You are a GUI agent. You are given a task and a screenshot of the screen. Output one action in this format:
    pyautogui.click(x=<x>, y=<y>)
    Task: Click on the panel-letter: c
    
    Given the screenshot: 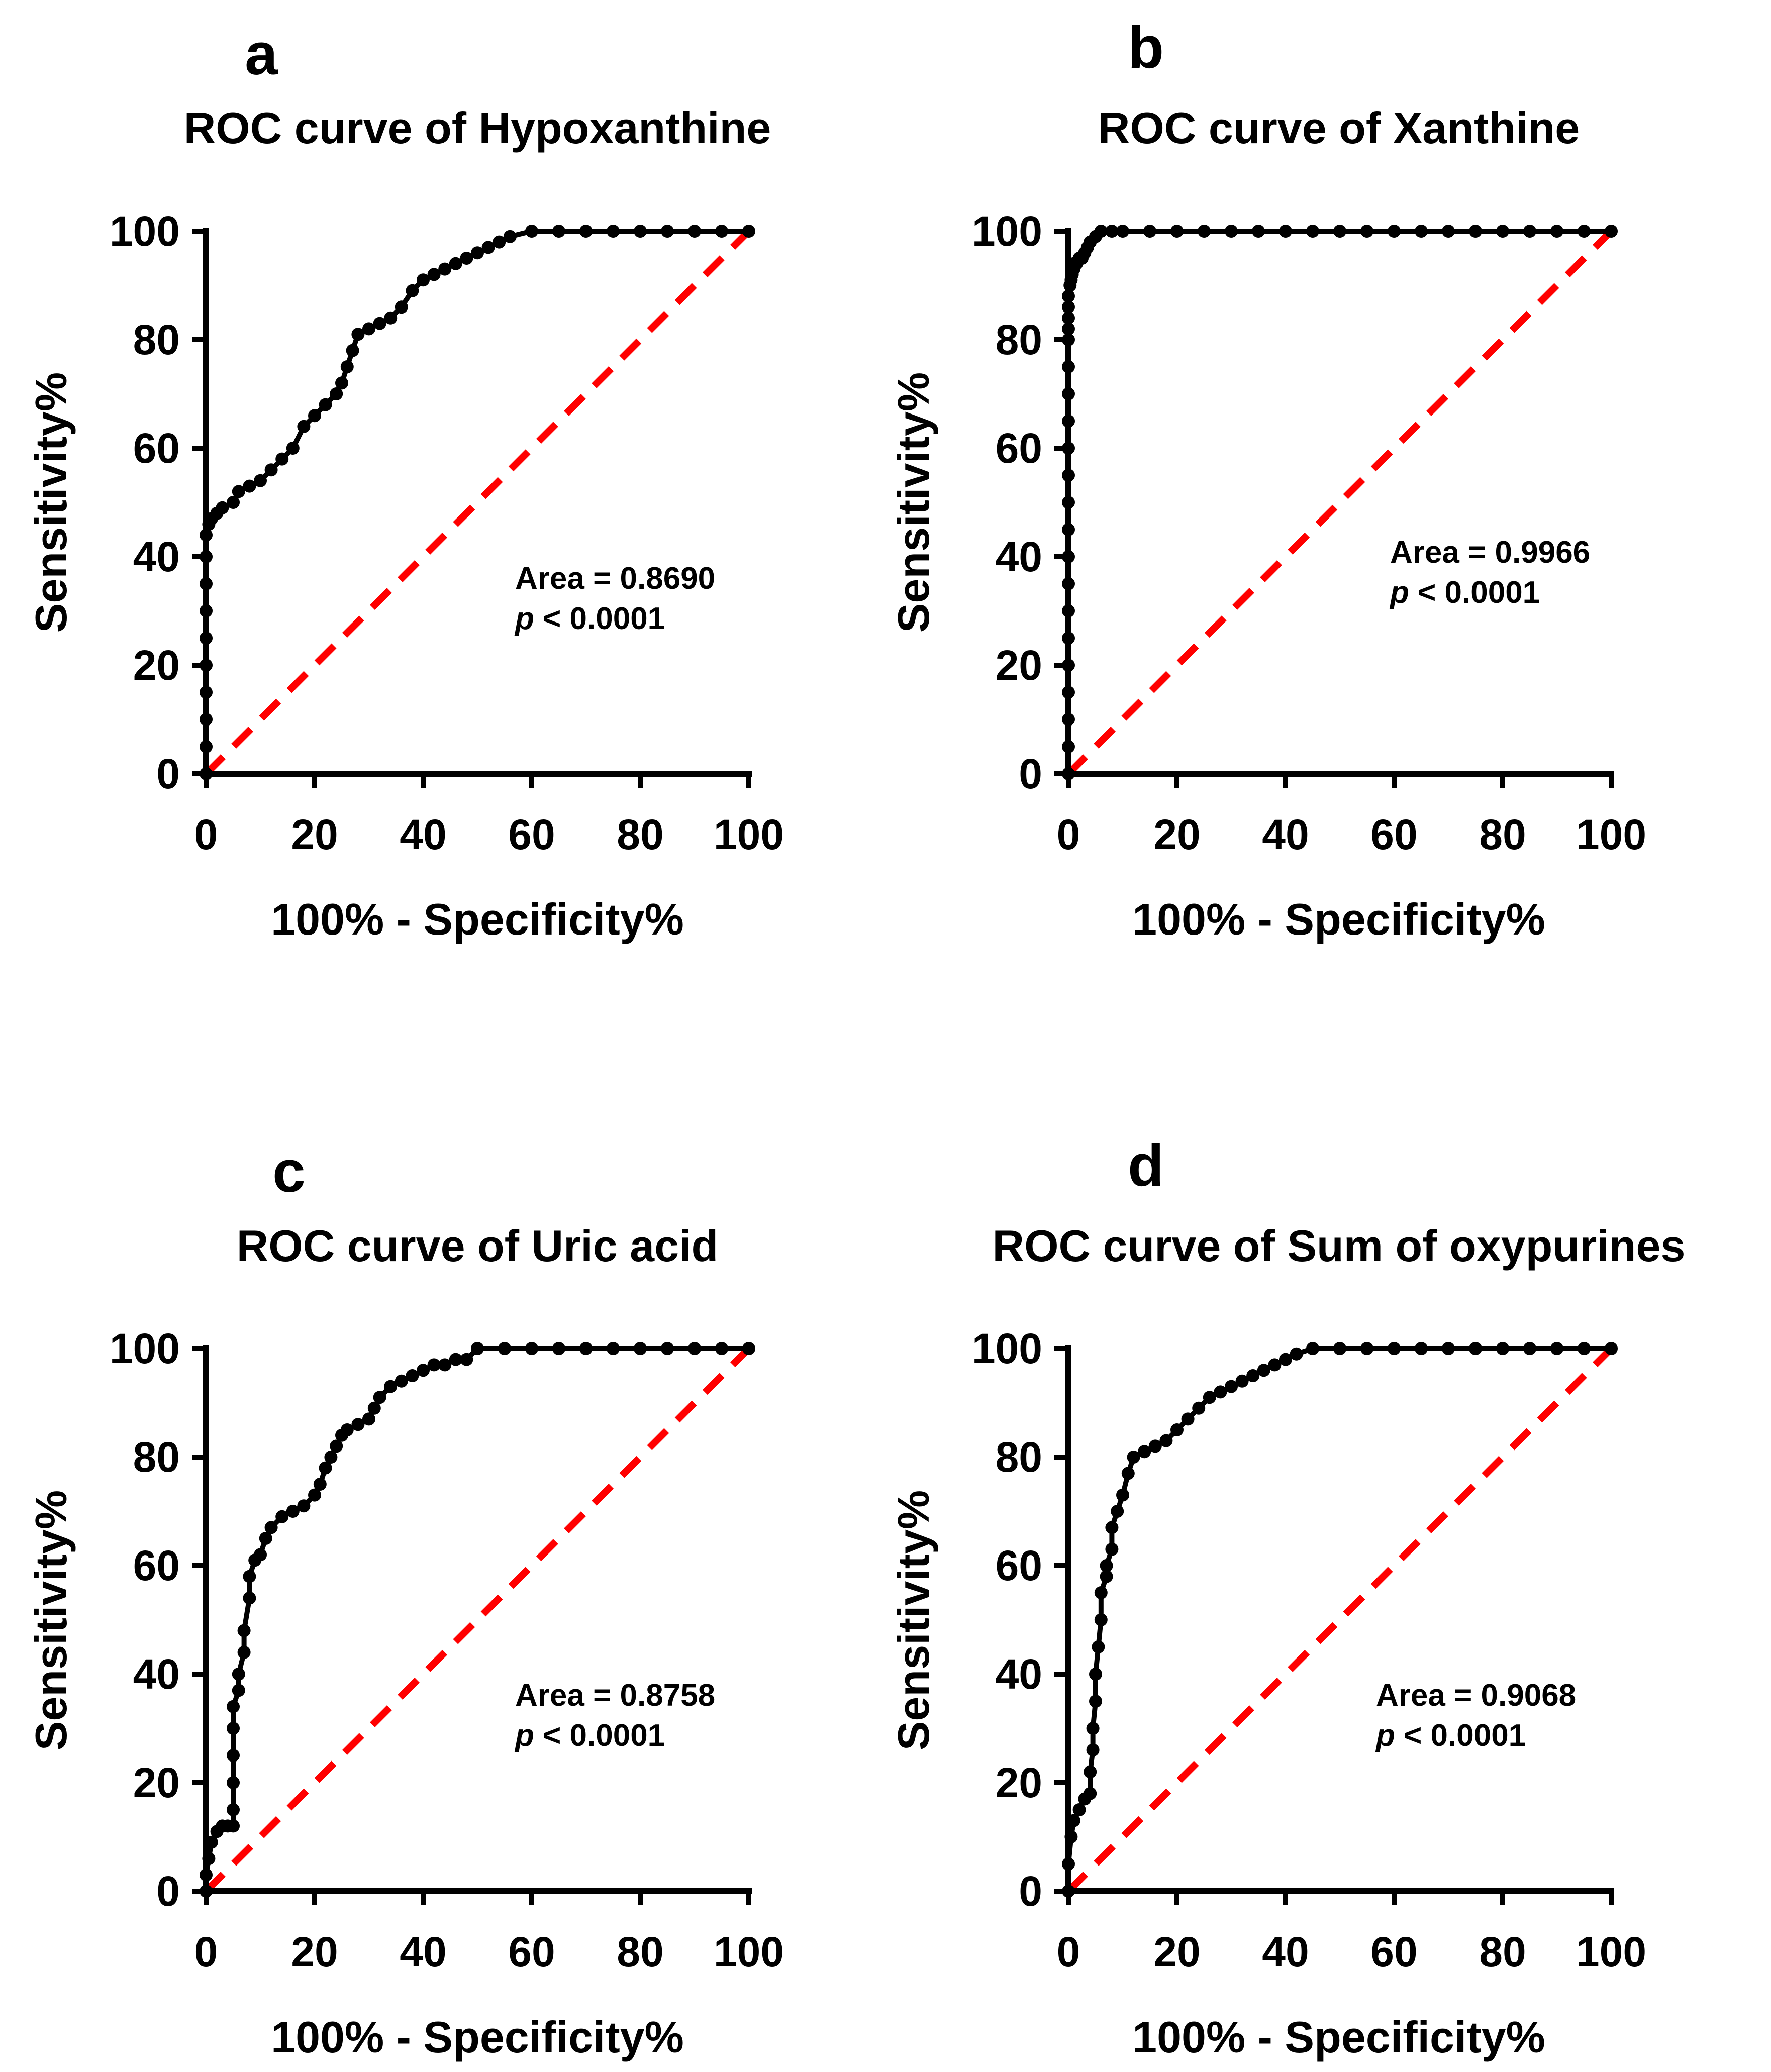 What is the action you would take?
    pyautogui.click(x=289, y=1171)
    